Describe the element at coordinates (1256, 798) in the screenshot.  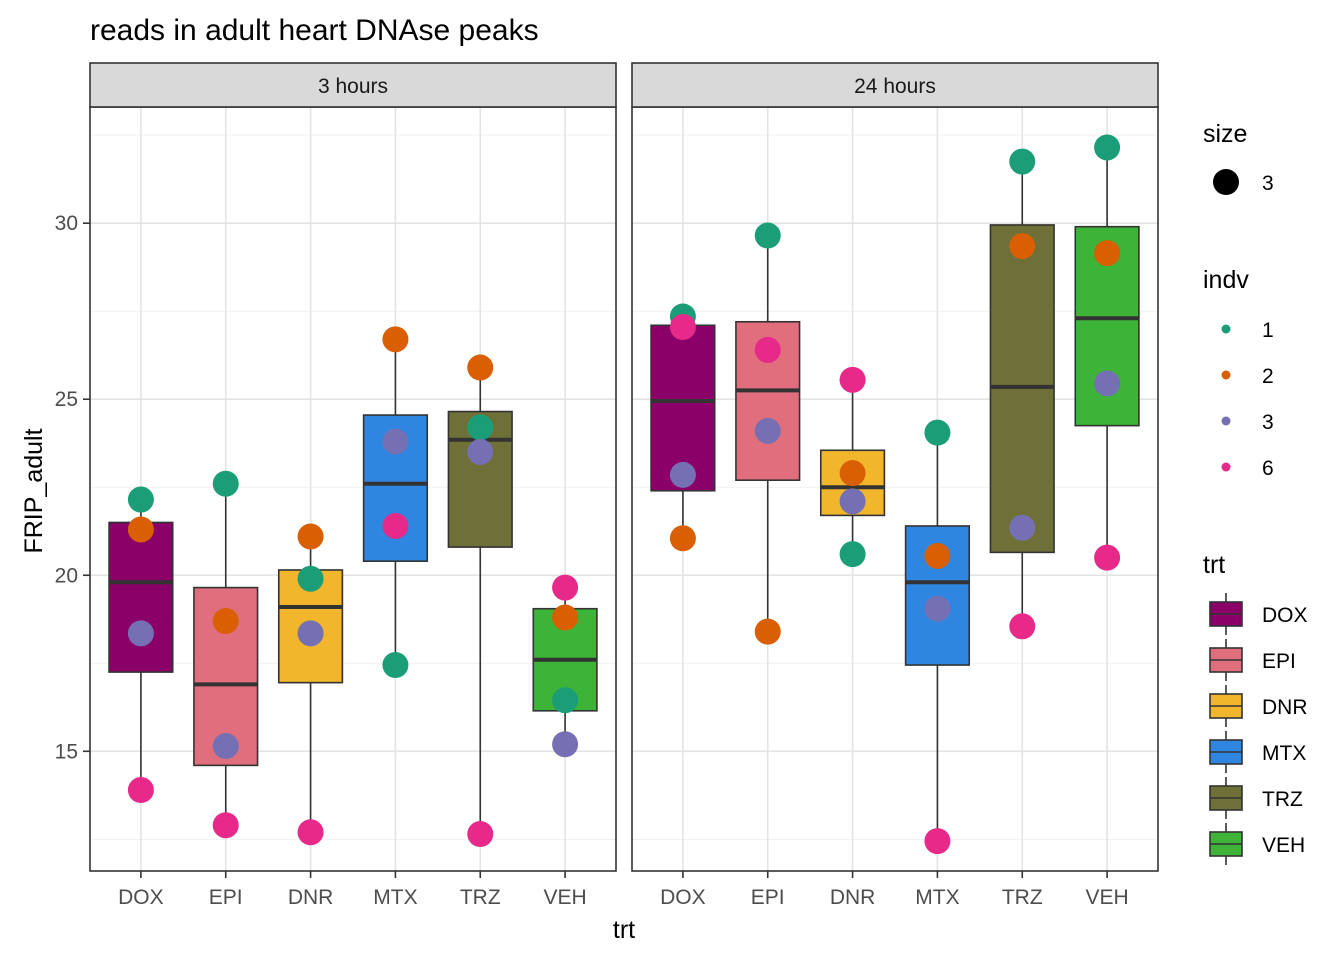
I see `legend-trt-item: TRZ` at that location.